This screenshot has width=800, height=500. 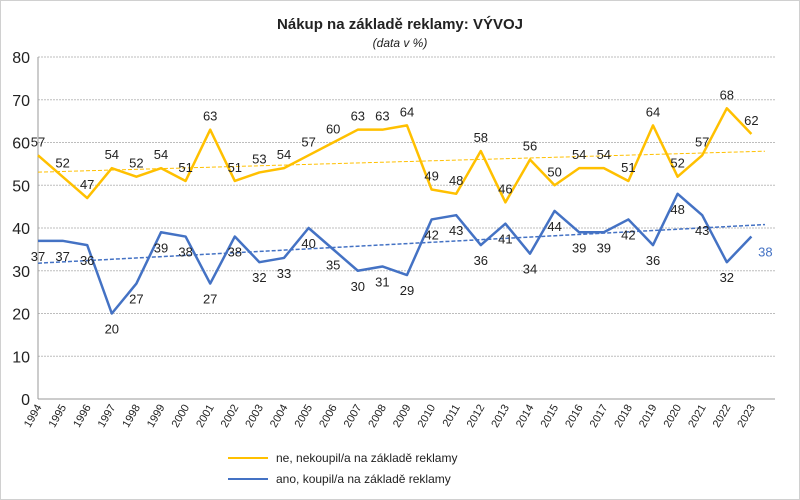 What do you see at coordinates (21, 144) in the screenshot?
I see `y-tick-label: 60` at bounding box center [21, 144].